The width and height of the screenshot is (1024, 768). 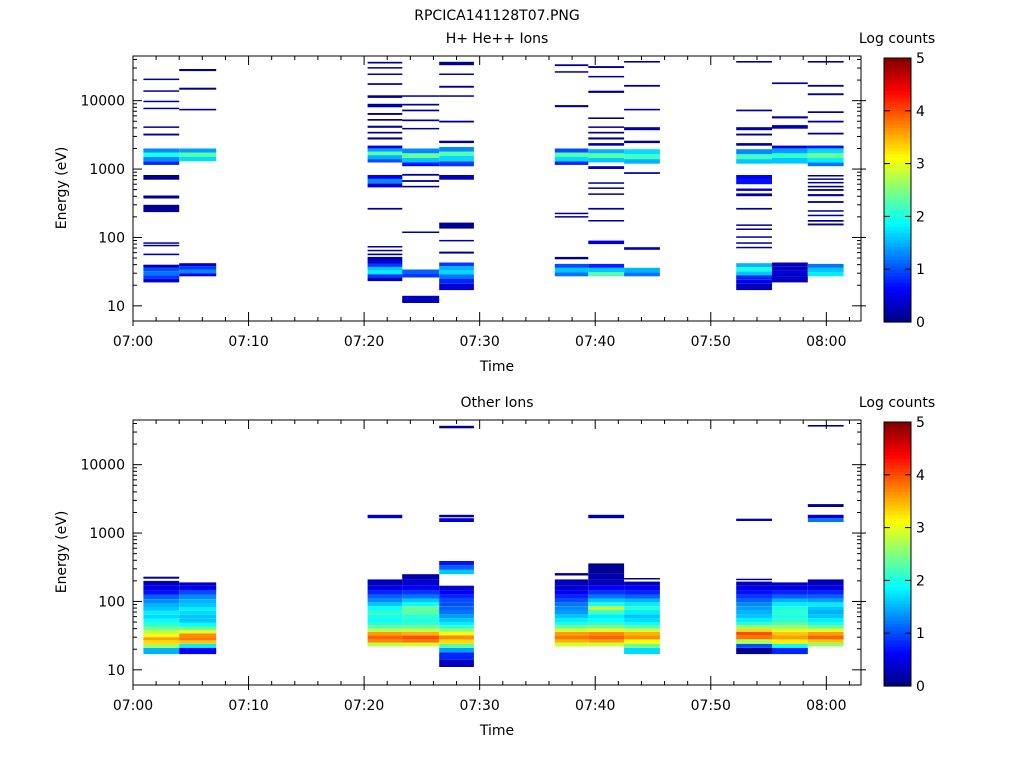 I want to click on colorbar-frame, so click(x=897, y=554).